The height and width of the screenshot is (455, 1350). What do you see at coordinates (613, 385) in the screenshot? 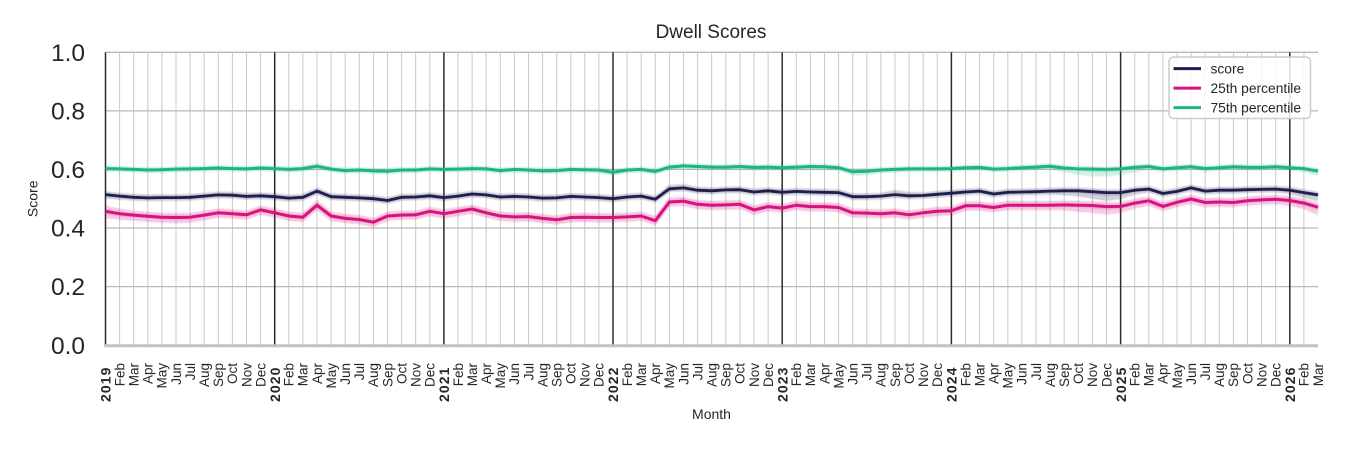
I see `svg-text: 2022` at bounding box center [613, 385].